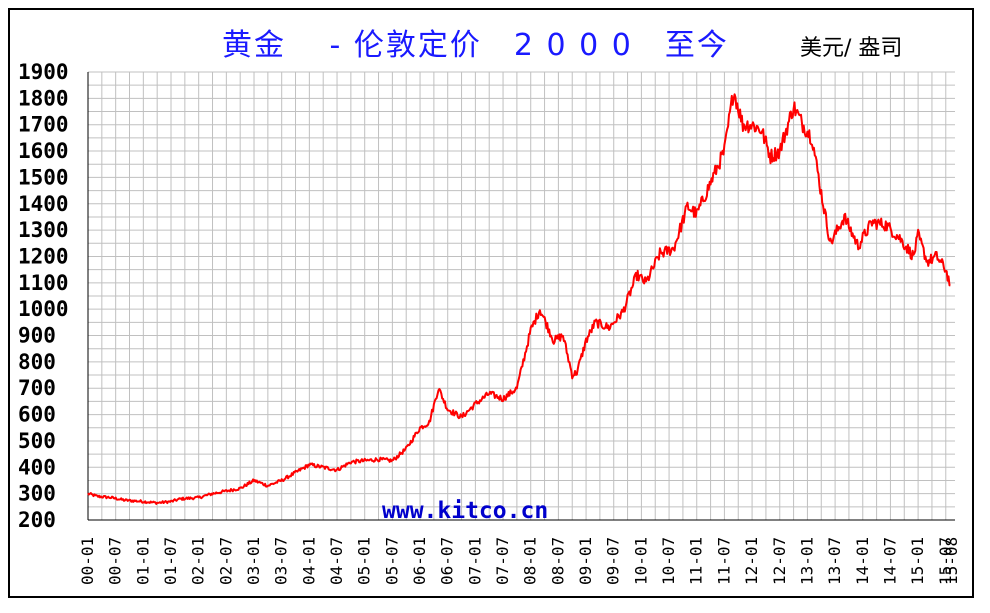  I want to click on x-tick-label-last: 15-08, so click(951, 561).